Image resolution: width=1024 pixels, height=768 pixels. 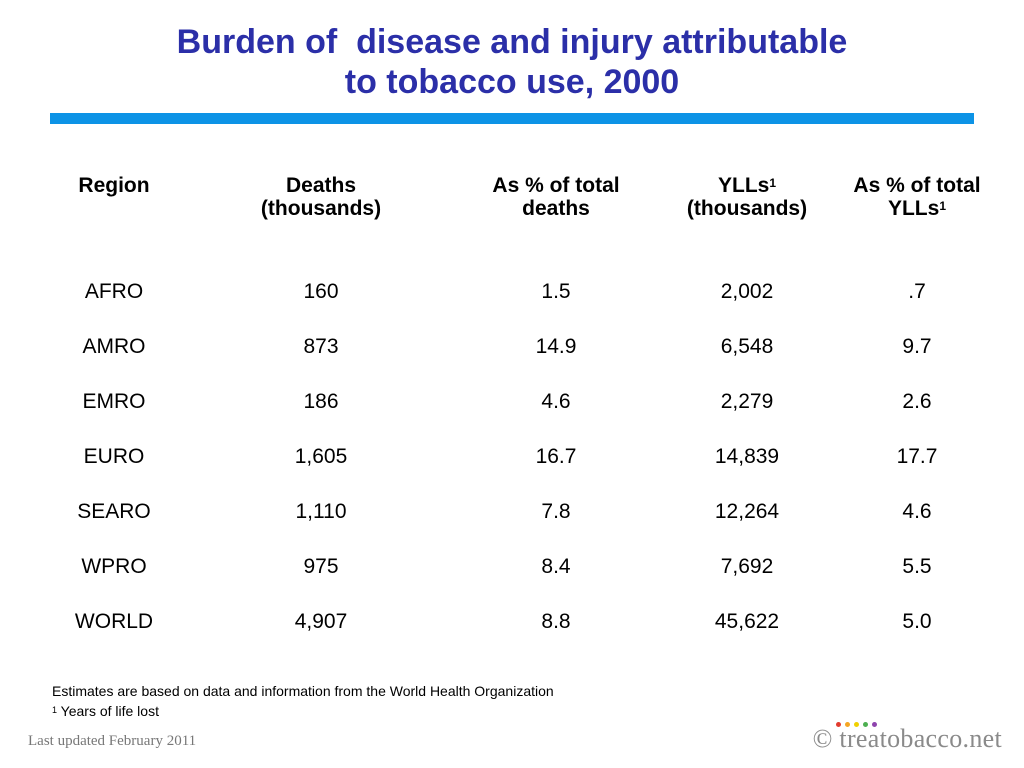 I want to click on brand-dots-logo, so click(x=856, y=724).